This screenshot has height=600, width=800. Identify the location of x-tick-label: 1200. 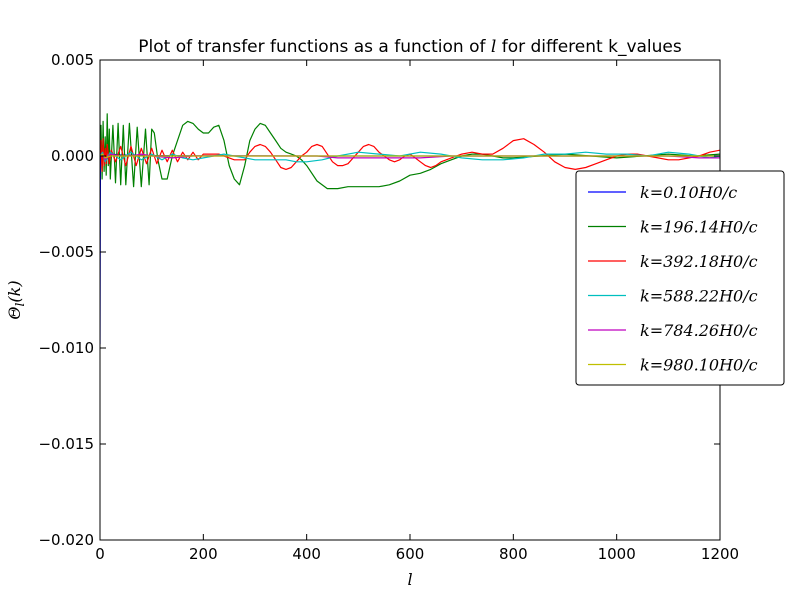
(720, 554).